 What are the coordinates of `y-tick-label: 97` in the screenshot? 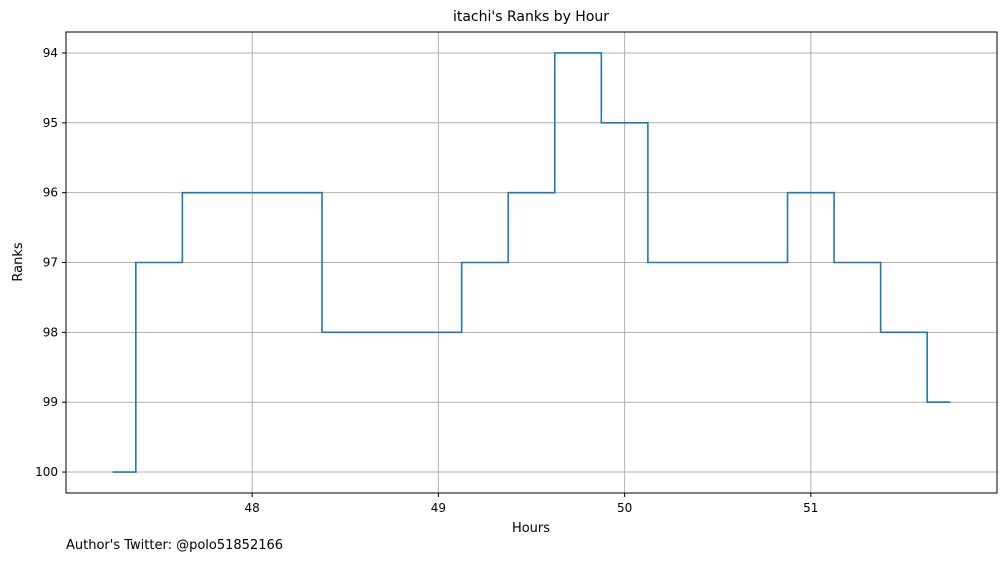 It's located at (50, 263).